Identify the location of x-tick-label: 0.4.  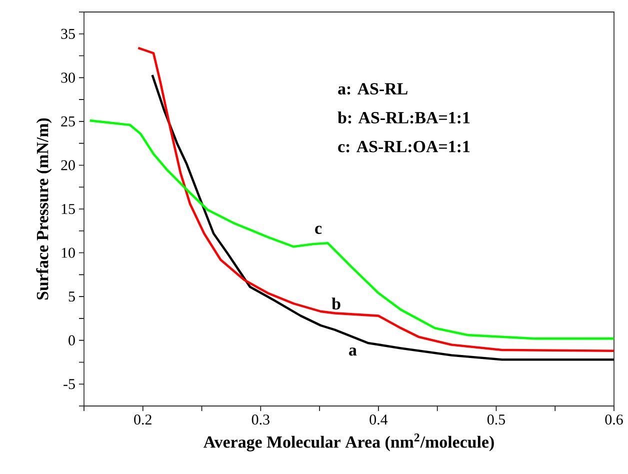
(379, 419).